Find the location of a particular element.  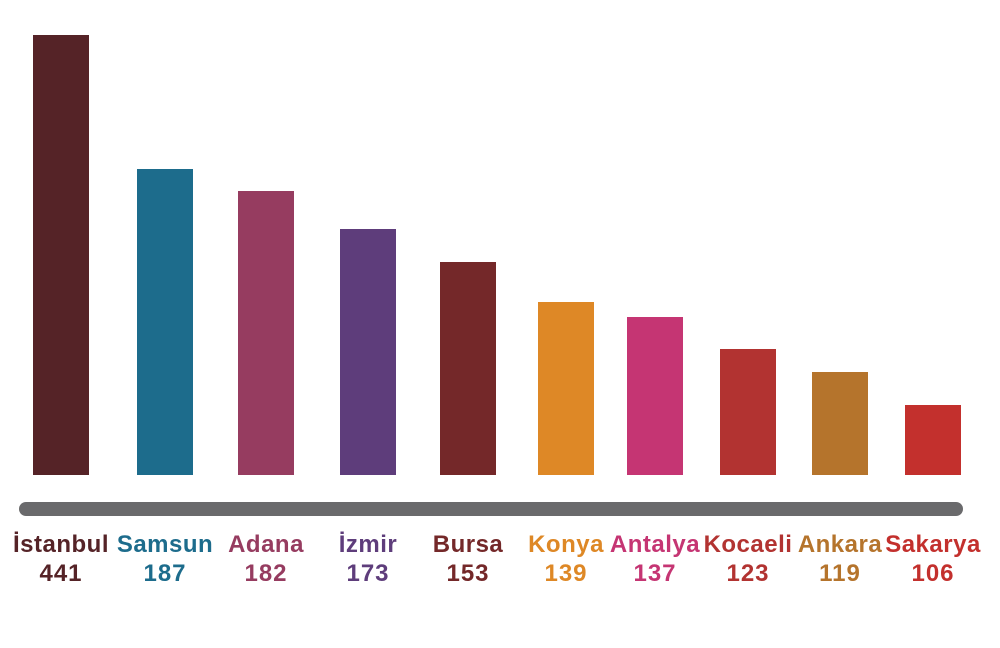

label-adana: Adana 182 is located at coordinates (266, 560).